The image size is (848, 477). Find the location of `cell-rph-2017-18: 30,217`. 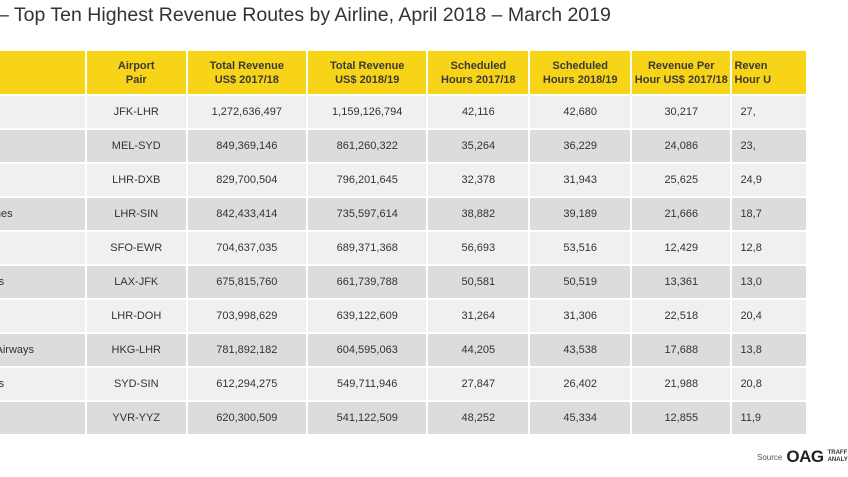

cell-rph-2017-18: 30,217 is located at coordinates (681, 112).